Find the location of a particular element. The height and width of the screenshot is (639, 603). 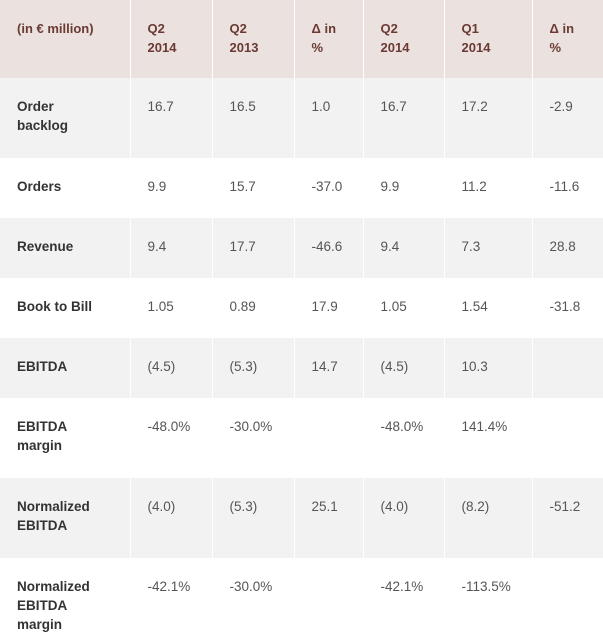

table-cell: -46.6 is located at coordinates (329, 248).